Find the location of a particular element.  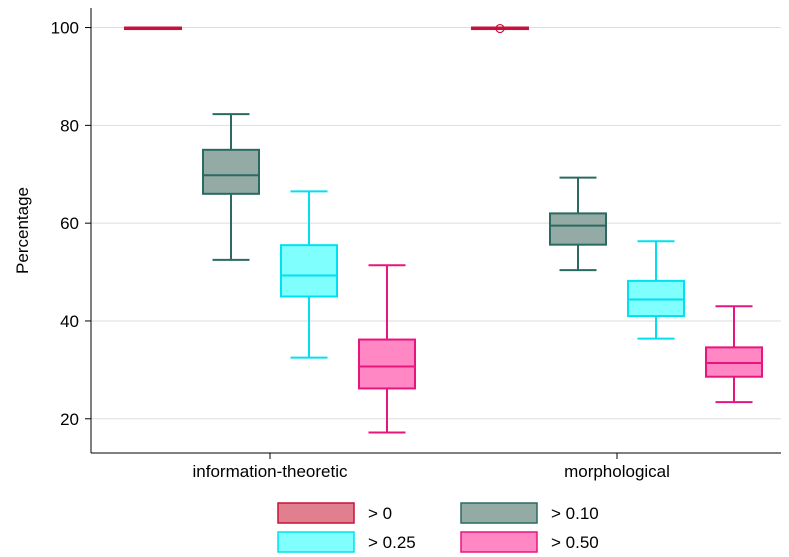

y-tick-label: 20 is located at coordinates (69, 419).